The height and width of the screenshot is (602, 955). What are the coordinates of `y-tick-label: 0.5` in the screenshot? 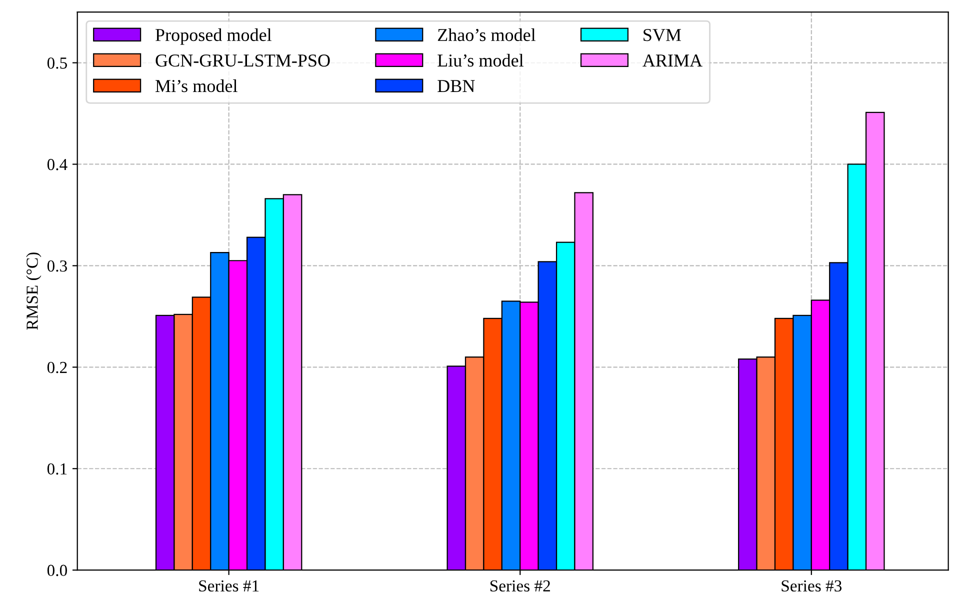 It's located at (57, 63).